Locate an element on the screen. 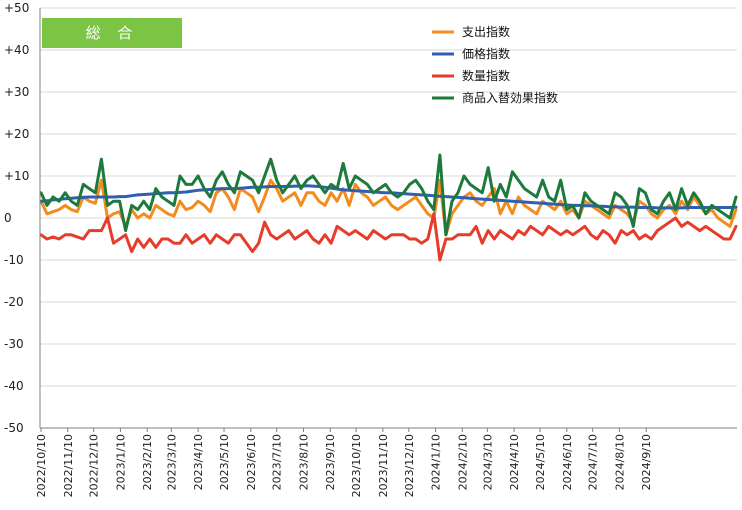 The height and width of the screenshot is (510, 742). y-tick-label: +40 is located at coordinates (16, 50).